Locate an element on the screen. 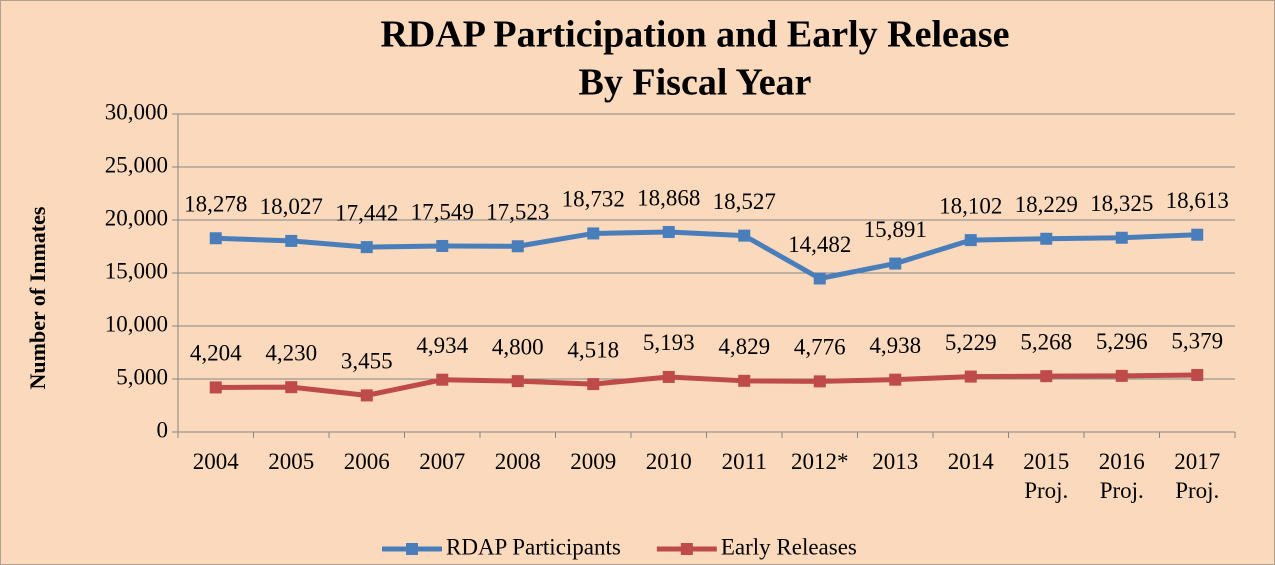 The height and width of the screenshot is (565, 1275). chart-title: RDAP Participation and Early Release is located at coordinates (694, 35).